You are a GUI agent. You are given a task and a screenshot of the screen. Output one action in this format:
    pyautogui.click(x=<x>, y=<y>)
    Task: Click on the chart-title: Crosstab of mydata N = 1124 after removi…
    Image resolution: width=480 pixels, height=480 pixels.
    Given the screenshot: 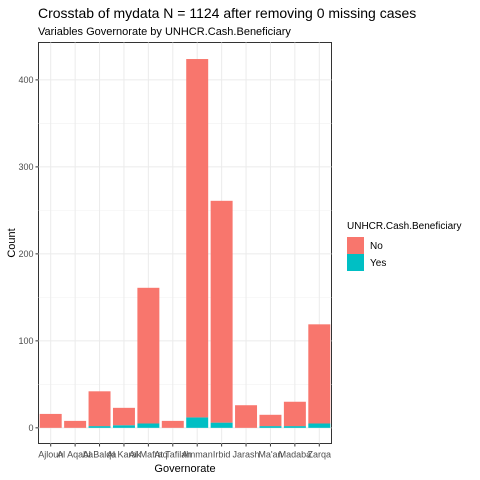 What is the action you would take?
    pyautogui.click(x=227, y=13)
    